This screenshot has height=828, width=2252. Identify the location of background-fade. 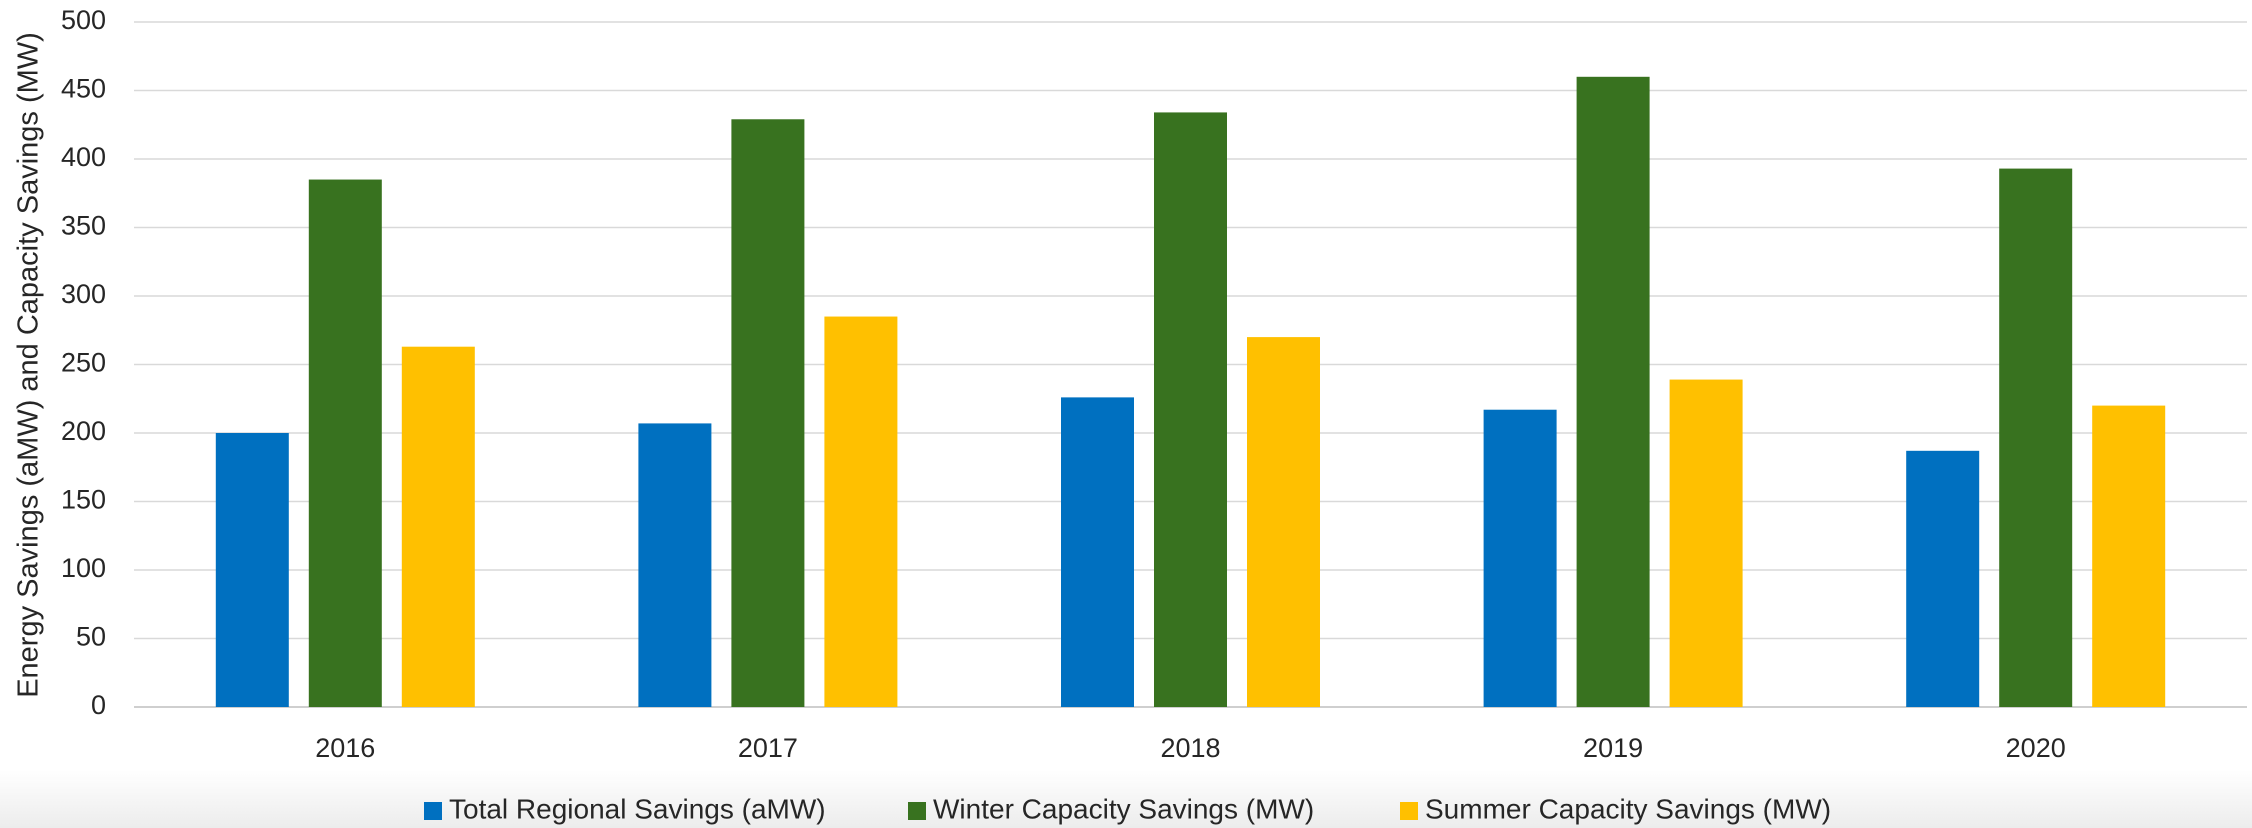
(1126, 799).